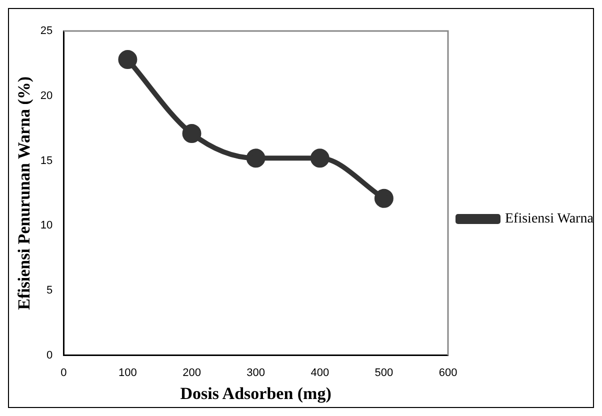  Describe the element at coordinates (46, 226) in the screenshot. I see `y-tick-label: 10` at that location.